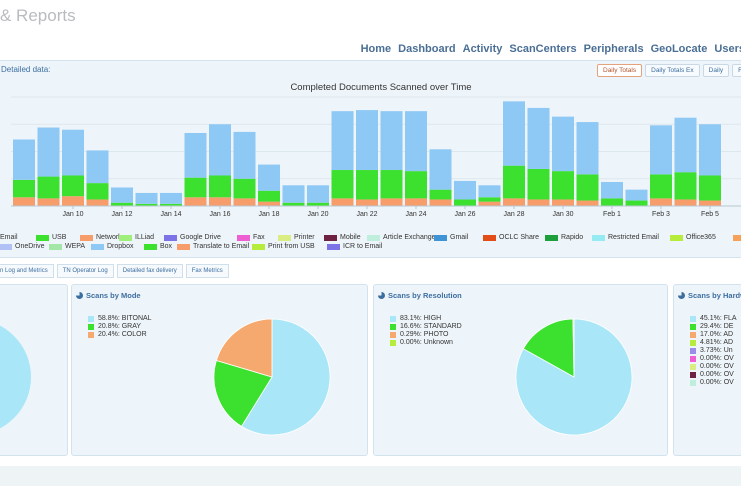 This screenshot has height=486, width=741. Describe the element at coordinates (679, 49) in the screenshot. I see `nav-geolocate: GeoLocate` at that location.